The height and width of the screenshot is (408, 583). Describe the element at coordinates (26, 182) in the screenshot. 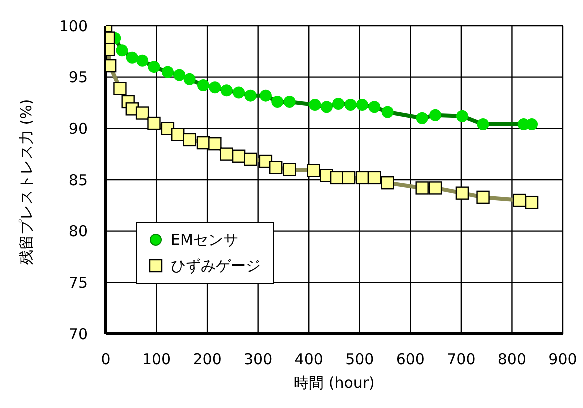

I see `y-axis-title: 残留プレストレス力 (%)` at that location.